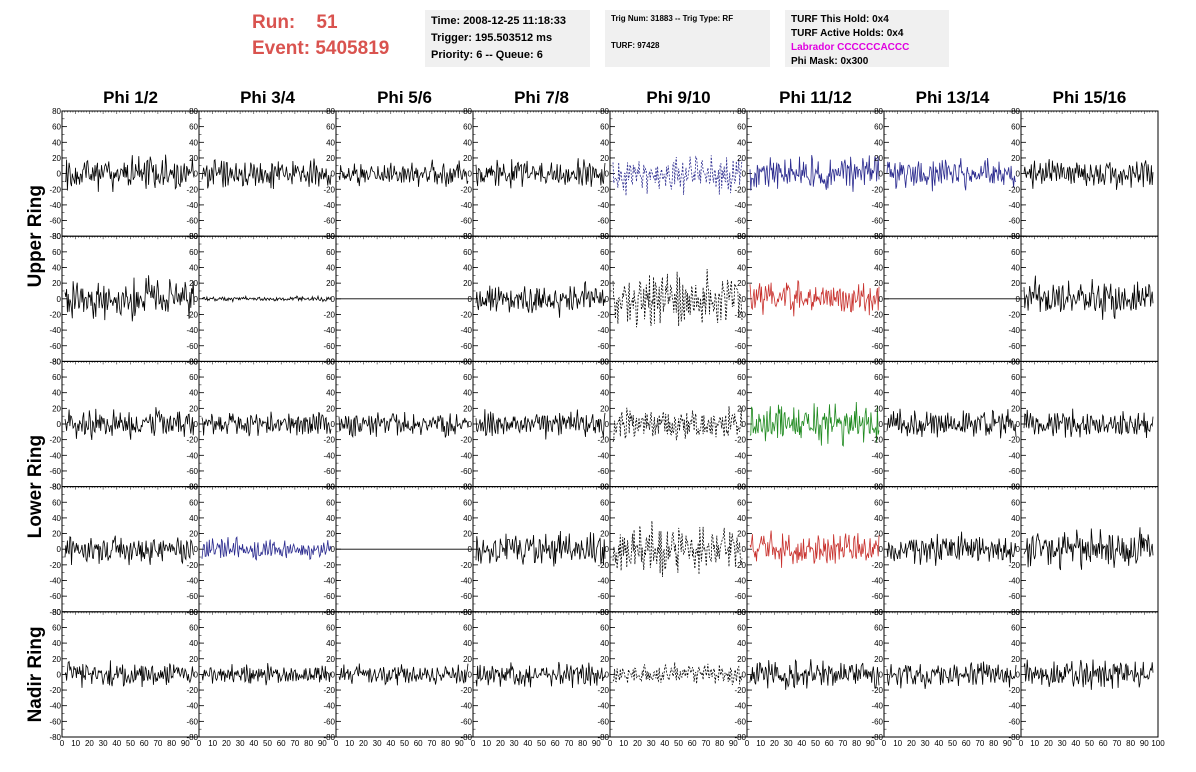 This screenshot has height=772, width=1196. I want to click on x-tick-label: 30, so click(514, 743).